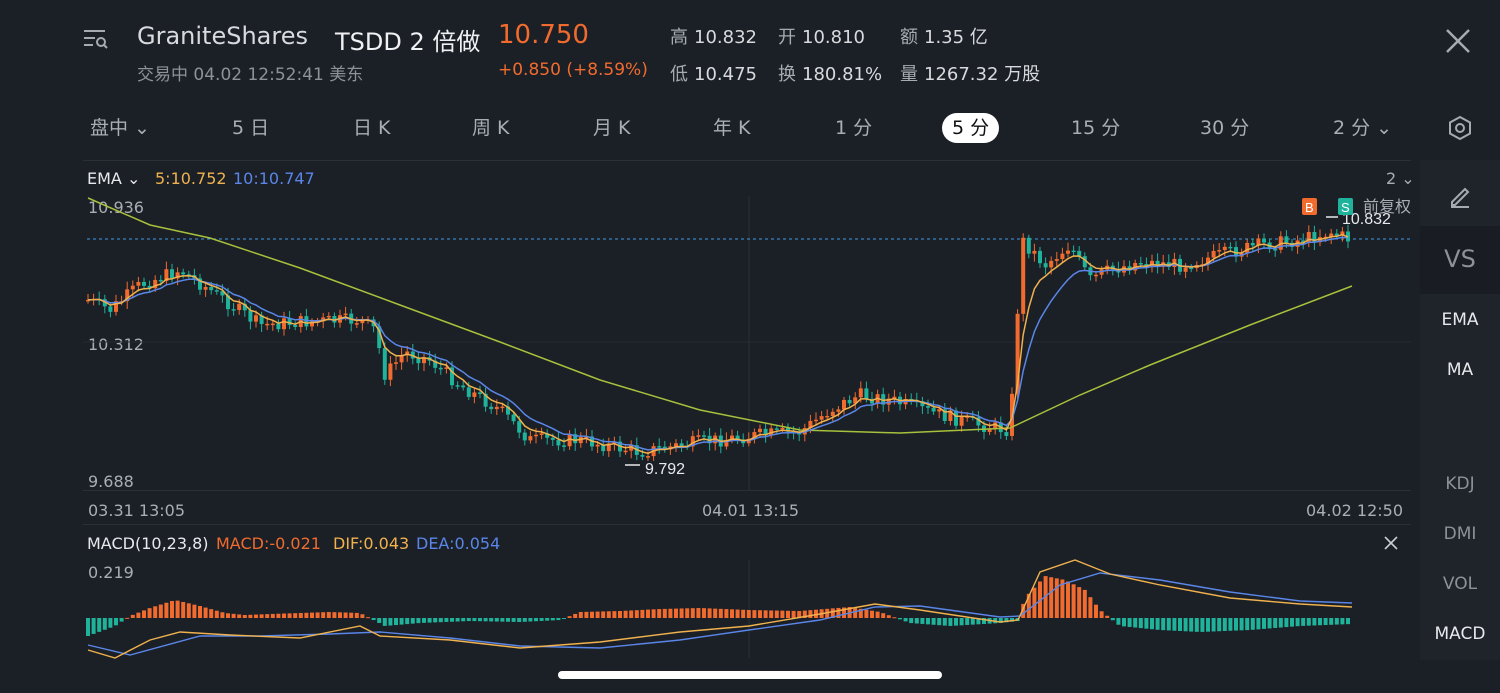 Image resolution: width=1500 pixels, height=693 pixels. I want to click on vs-compare-box, so click(1460, 260).